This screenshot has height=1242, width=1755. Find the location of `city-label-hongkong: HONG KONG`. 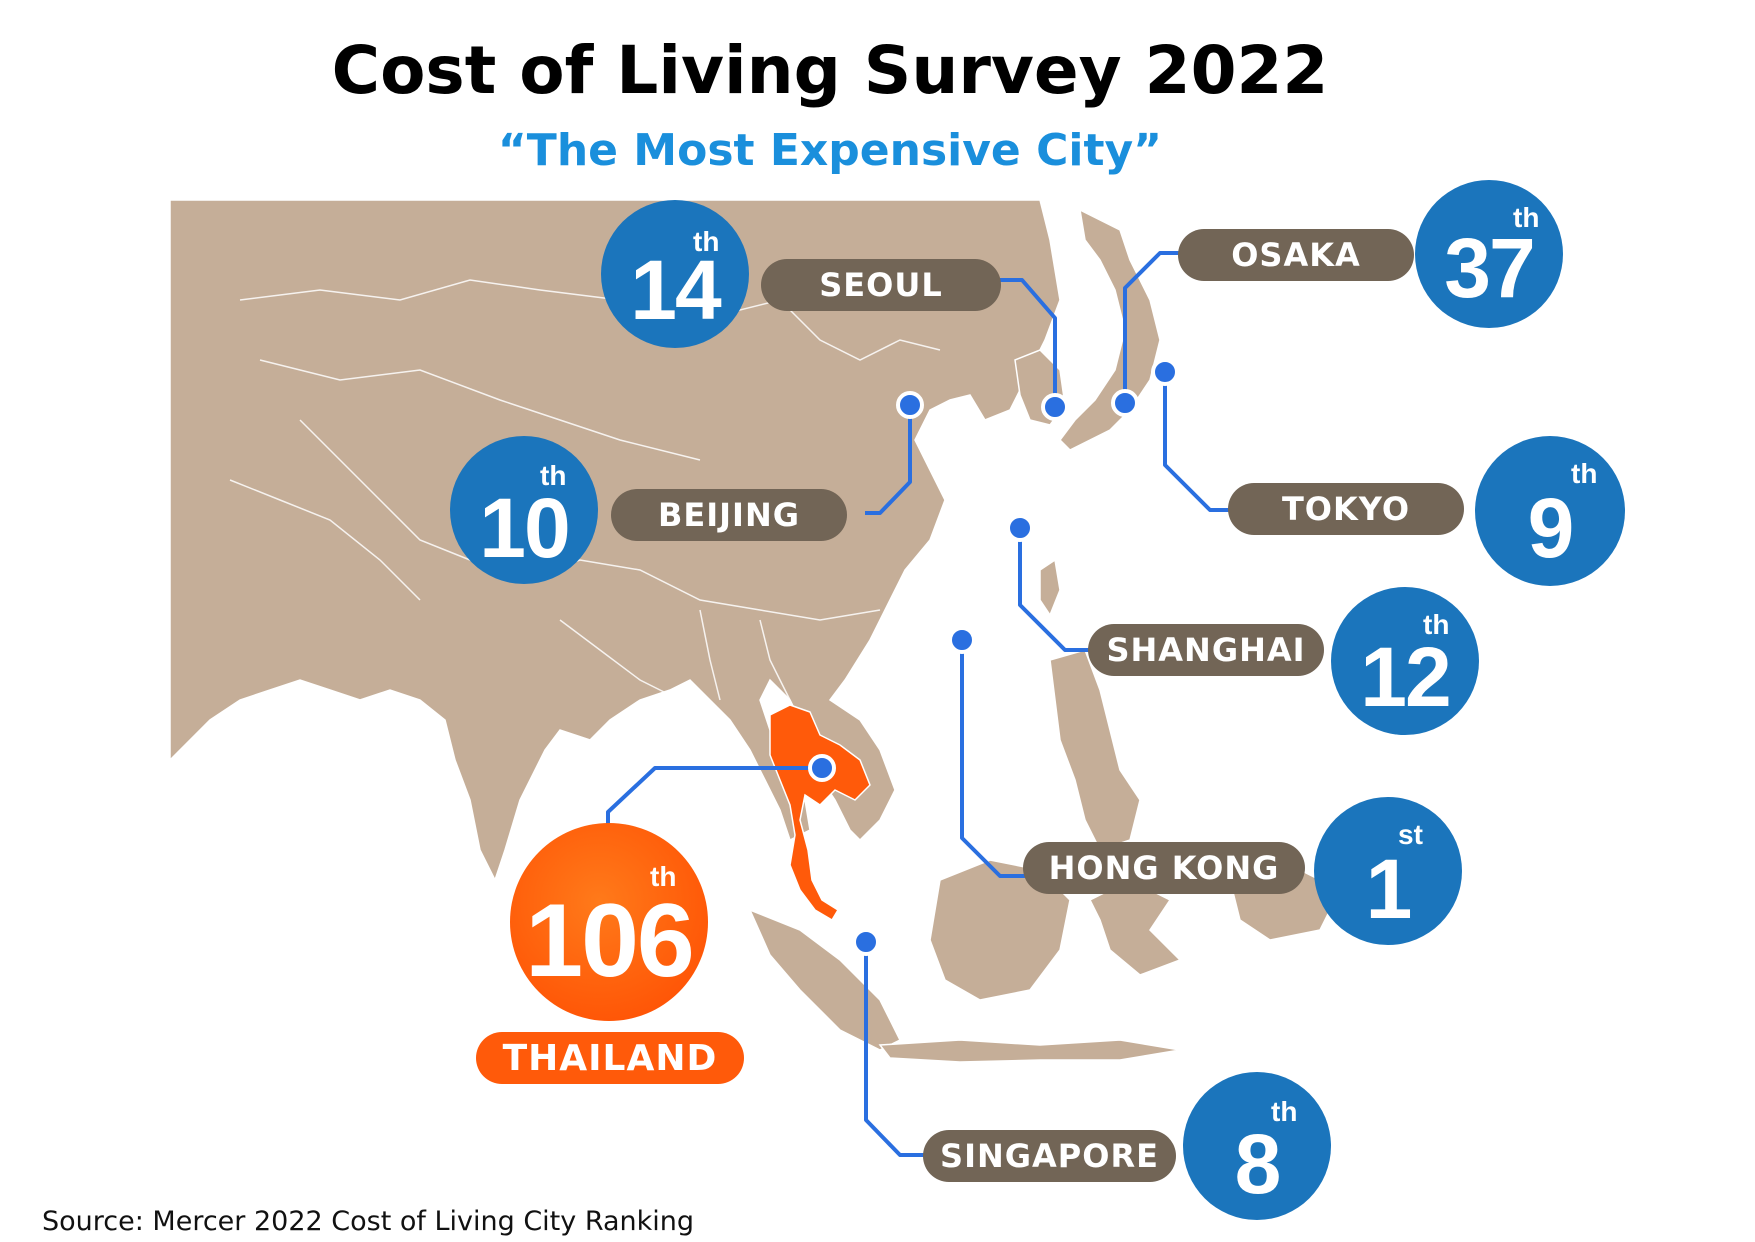

city-label-hongkong: HONG KONG is located at coordinates (1164, 868).